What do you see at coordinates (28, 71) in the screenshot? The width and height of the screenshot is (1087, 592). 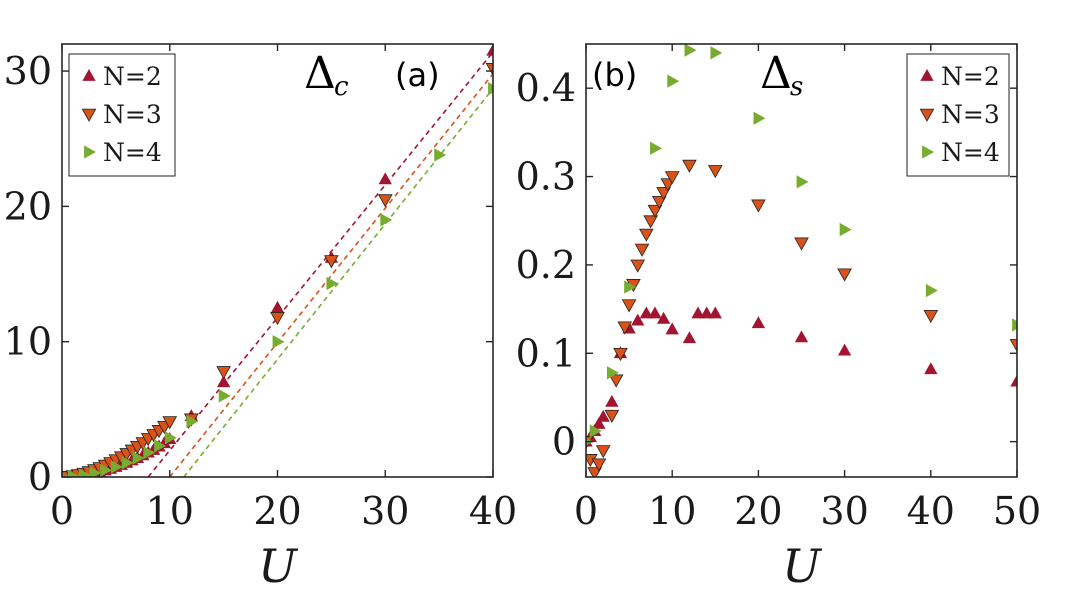 I see `y-tick-label: 30` at bounding box center [28, 71].